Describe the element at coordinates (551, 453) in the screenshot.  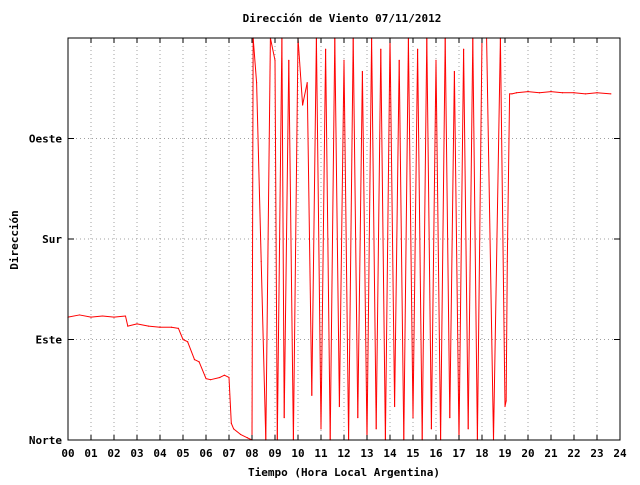
I see `x-tick-label: 21` at that location.